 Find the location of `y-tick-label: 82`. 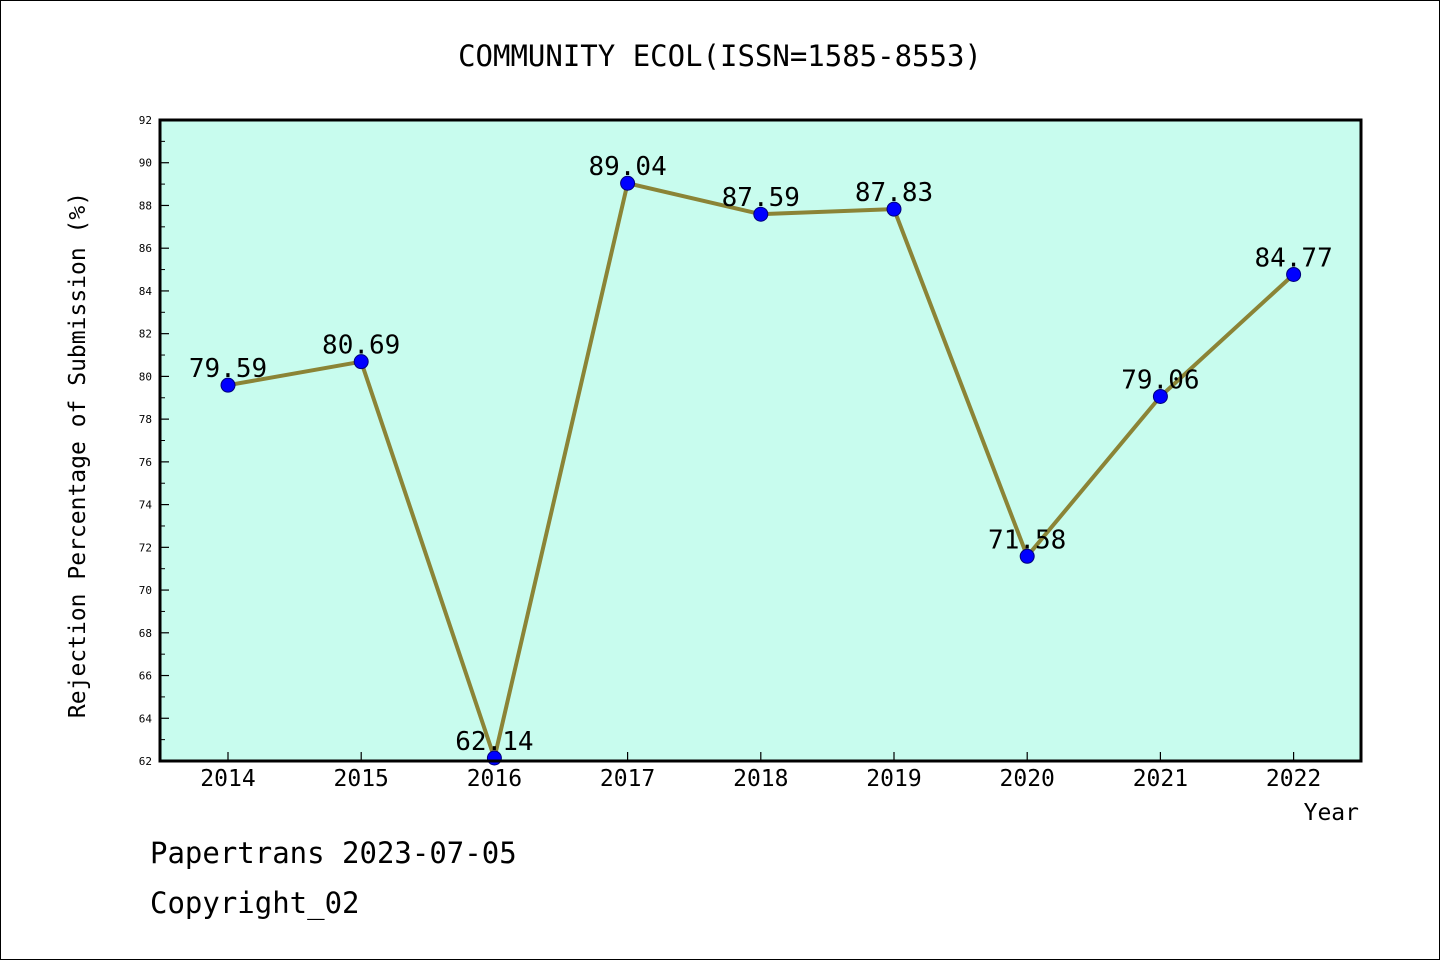

y-tick-label: 82 is located at coordinates (145, 334).